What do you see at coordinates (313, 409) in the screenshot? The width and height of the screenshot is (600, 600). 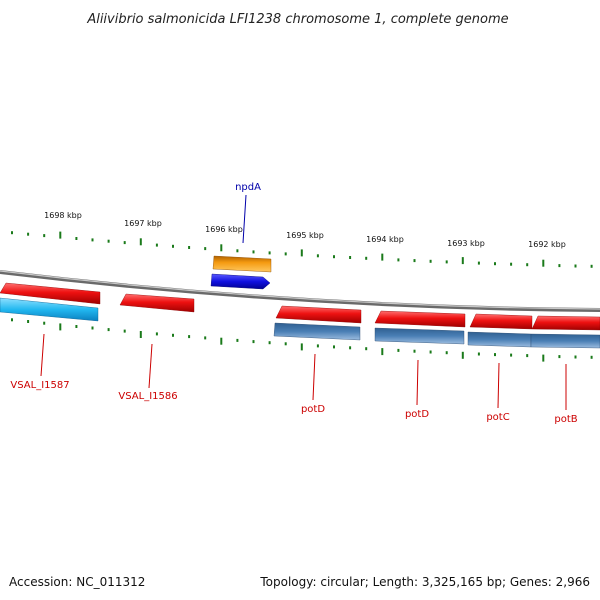 I see `gene-label-potd-1: potD` at bounding box center [313, 409].